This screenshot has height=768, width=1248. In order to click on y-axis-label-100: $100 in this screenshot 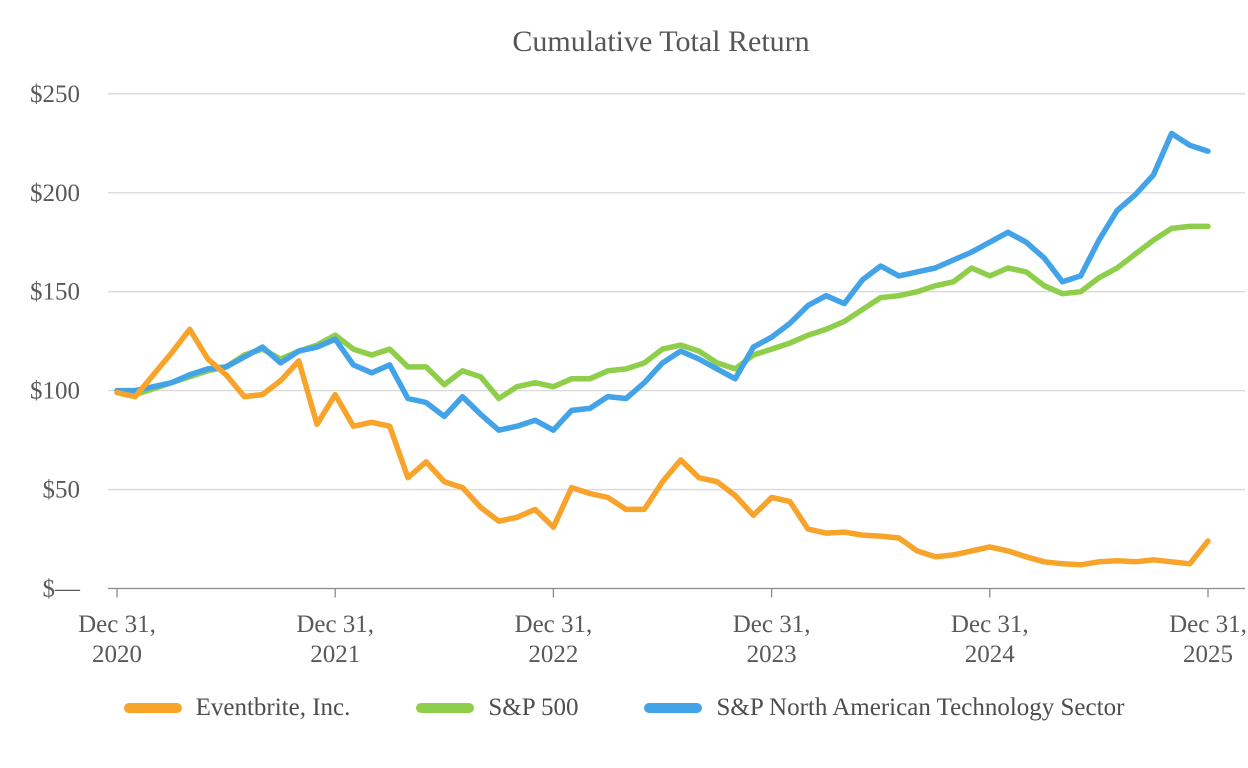, I will do `click(55, 391)`.